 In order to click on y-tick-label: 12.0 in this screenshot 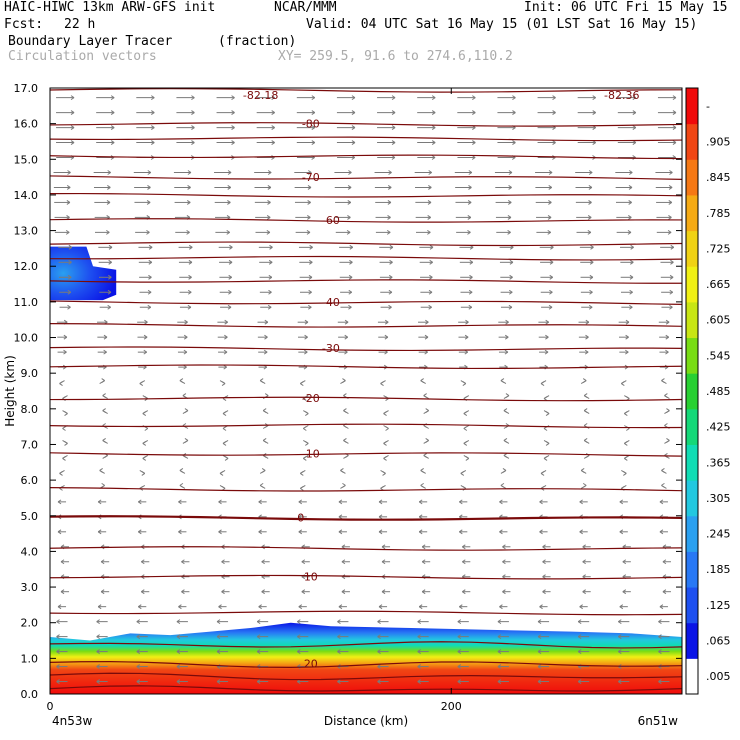, I will do `click(26, 266)`.